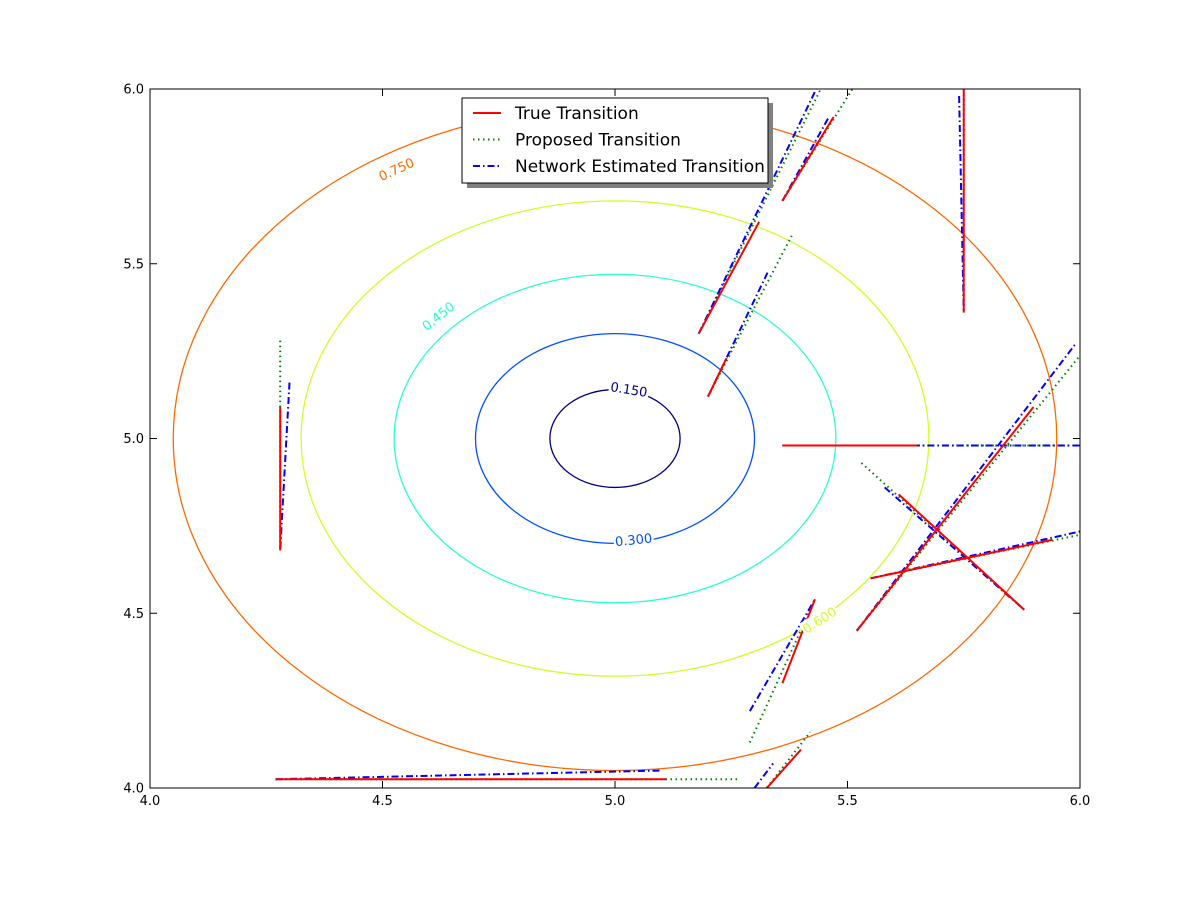 This screenshot has width=1200, height=900. I want to click on y-tick-label-0: 4.0, so click(133, 789).